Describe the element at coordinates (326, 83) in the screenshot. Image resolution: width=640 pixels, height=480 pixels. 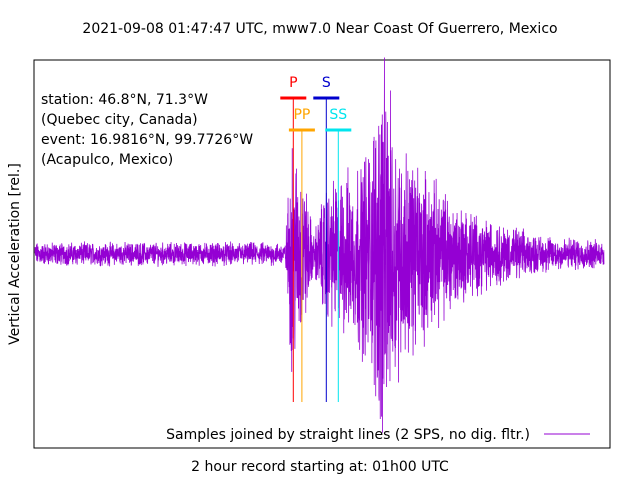
I see `phase-label-s: S` at that location.